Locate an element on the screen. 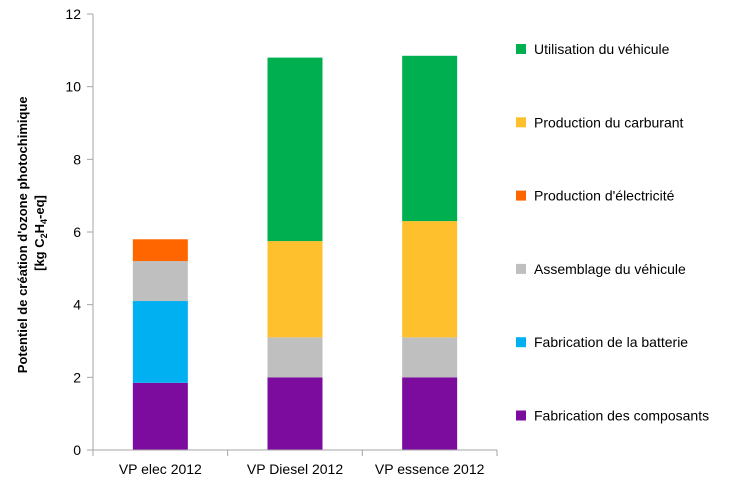 This screenshot has height=490, width=751. y-tick-label: 8 is located at coordinates (77, 159).